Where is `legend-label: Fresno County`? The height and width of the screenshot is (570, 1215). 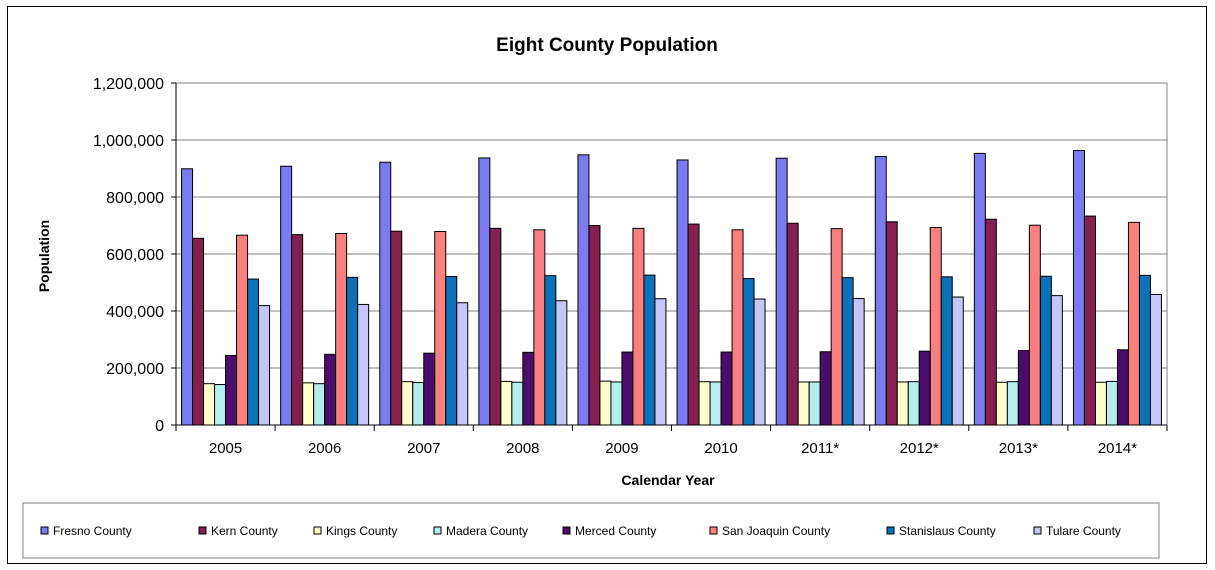 legend-label: Fresno County is located at coordinates (92, 531).